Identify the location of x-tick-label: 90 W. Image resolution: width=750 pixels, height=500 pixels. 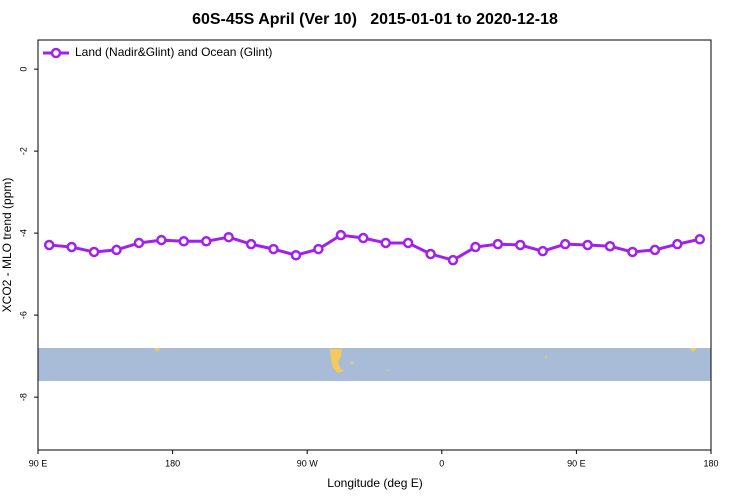
(308, 463).